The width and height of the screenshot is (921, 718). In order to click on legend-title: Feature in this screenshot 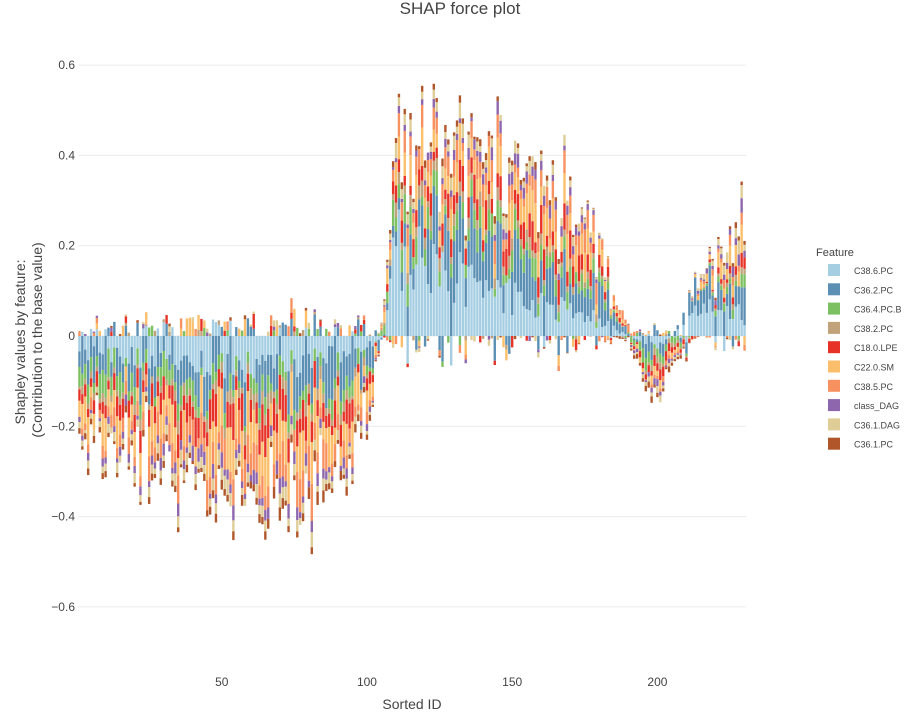, I will do `click(835, 253)`.